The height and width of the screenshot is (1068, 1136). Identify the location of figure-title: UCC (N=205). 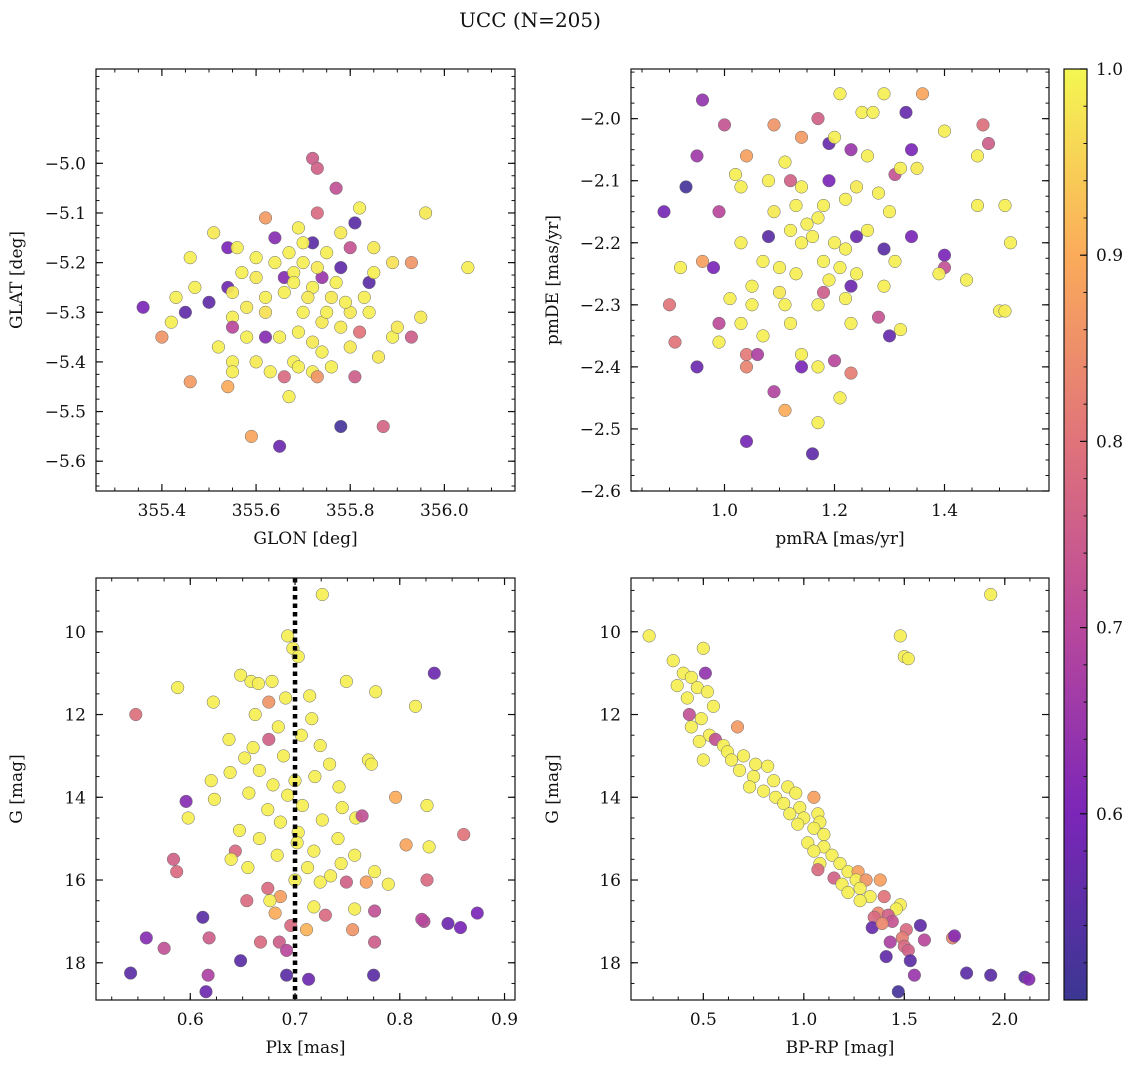
(530, 20).